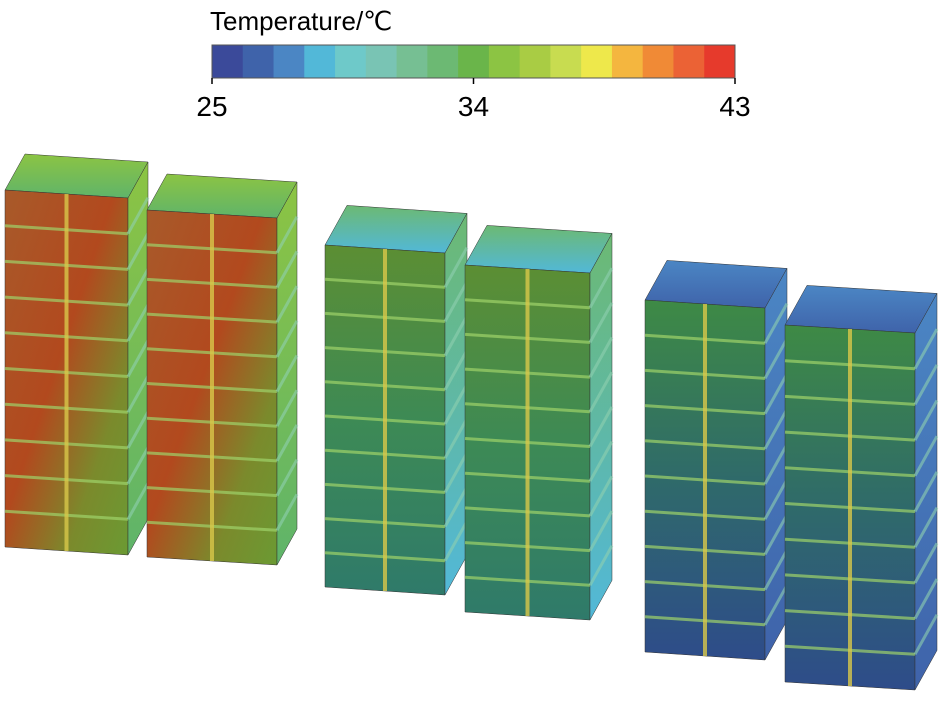  I want to click on colorbar: 25 34 43, so click(473, 83).